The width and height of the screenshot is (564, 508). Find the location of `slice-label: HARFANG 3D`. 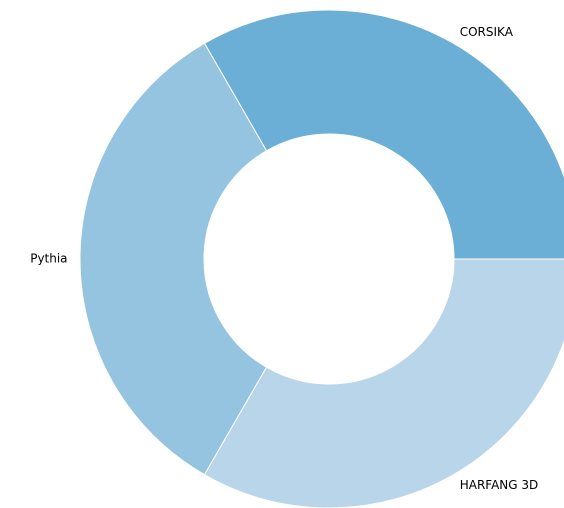

slice-label: HARFANG 3D is located at coordinates (499, 485).